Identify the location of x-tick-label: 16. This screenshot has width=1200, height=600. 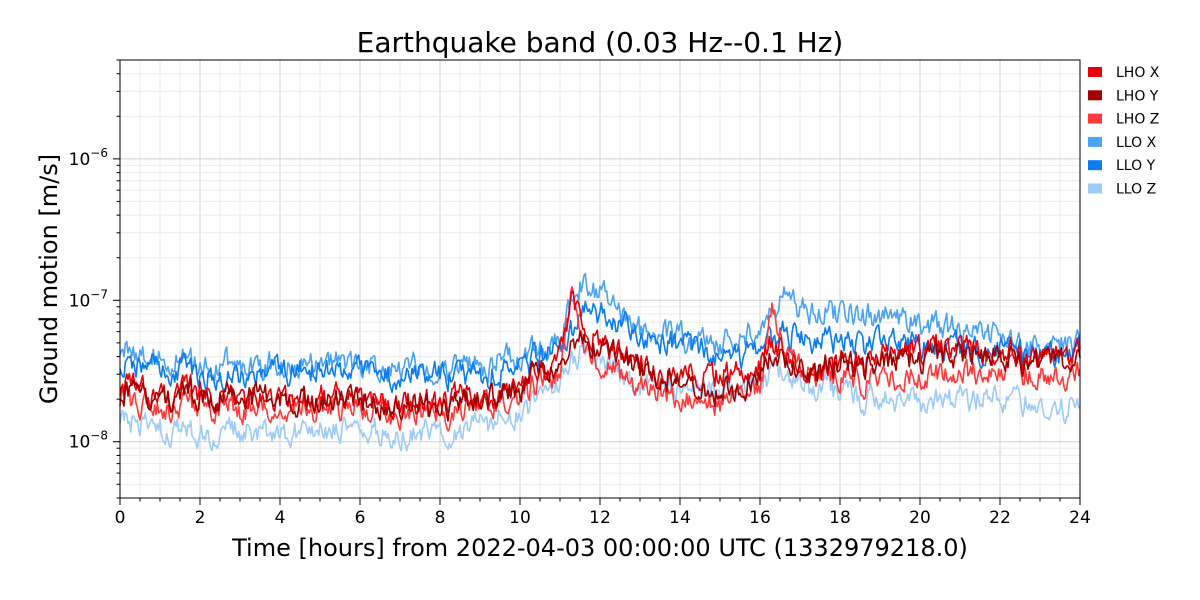
(760, 518).